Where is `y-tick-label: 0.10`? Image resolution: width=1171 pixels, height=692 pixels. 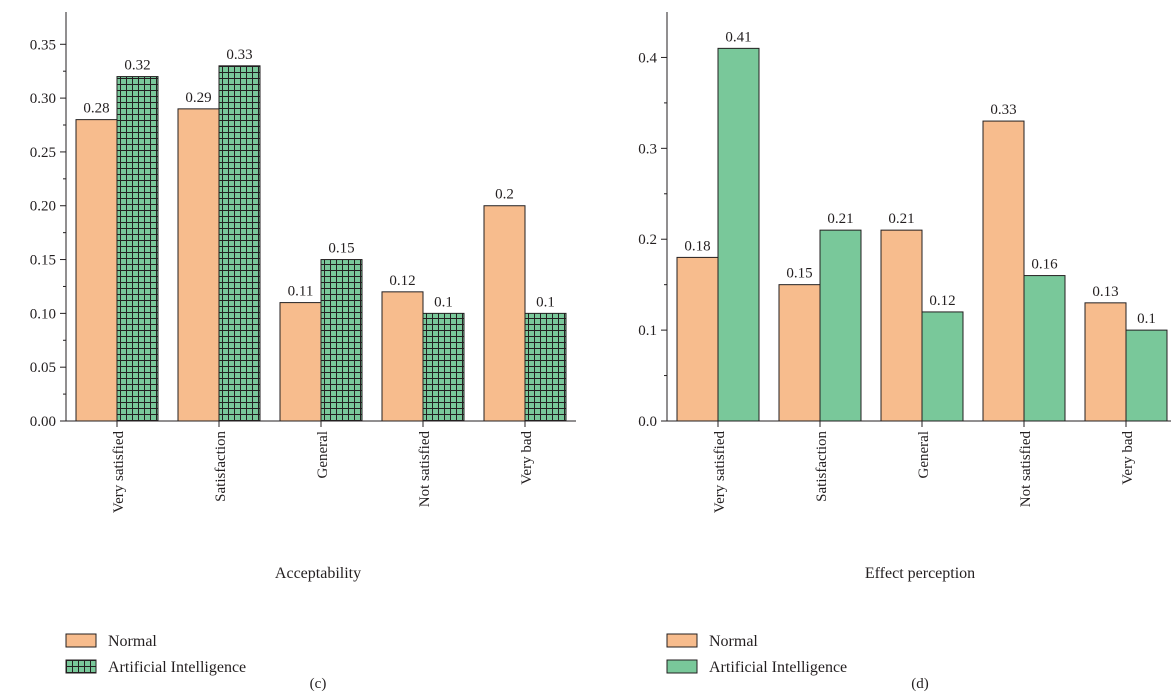
y-tick-label: 0.10 is located at coordinates (43, 314).